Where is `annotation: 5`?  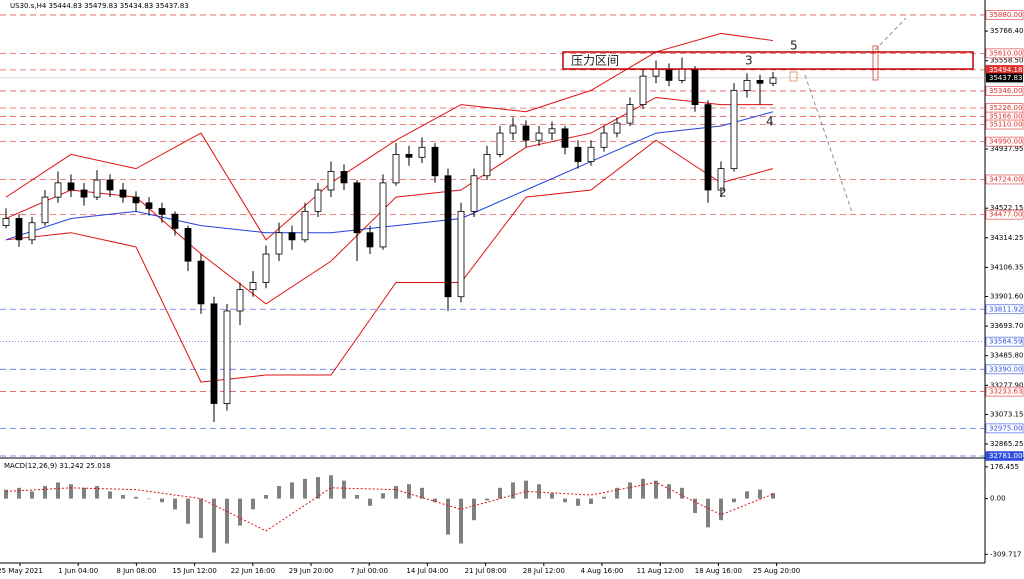
annotation: 5 is located at coordinates (794, 46).